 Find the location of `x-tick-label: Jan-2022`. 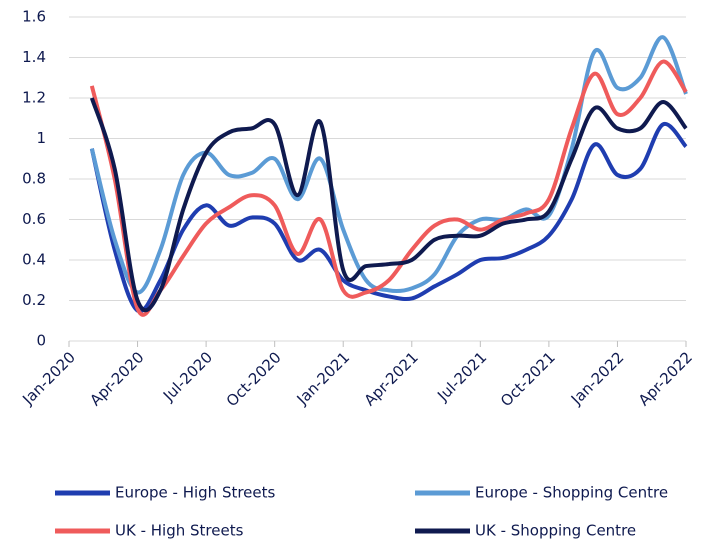

x-tick-label: Jan-2022 is located at coordinates (597, 378).